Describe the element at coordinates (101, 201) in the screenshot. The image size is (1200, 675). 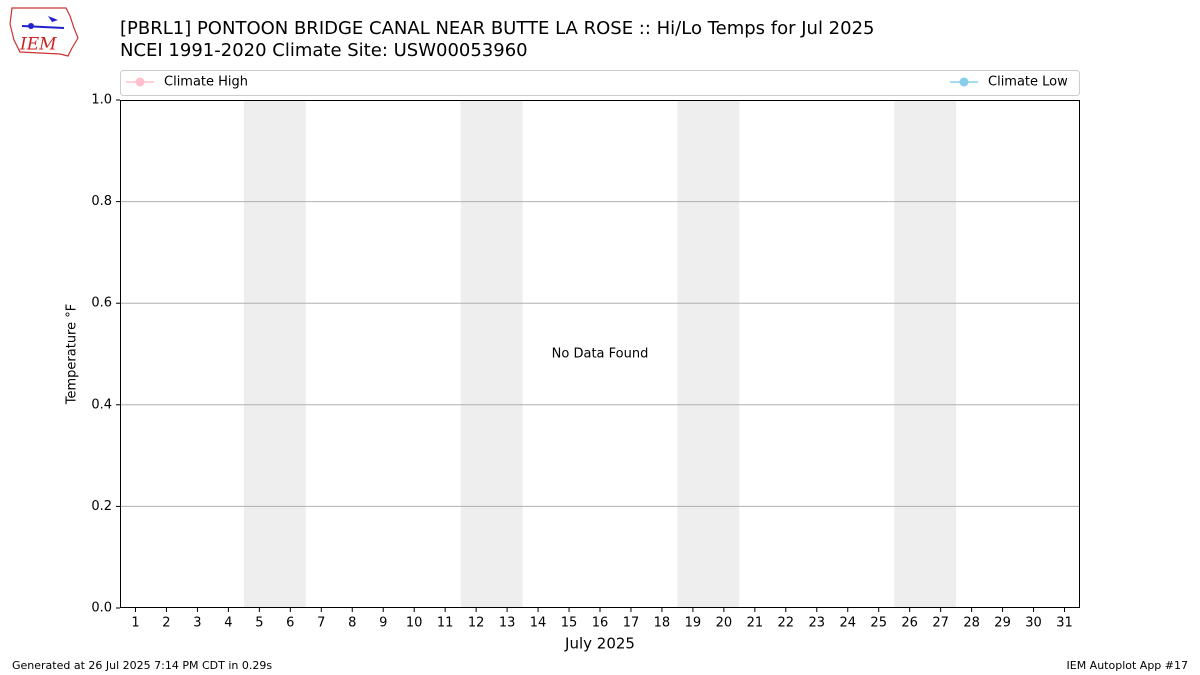
I see `y-tick-label: 0.8` at that location.